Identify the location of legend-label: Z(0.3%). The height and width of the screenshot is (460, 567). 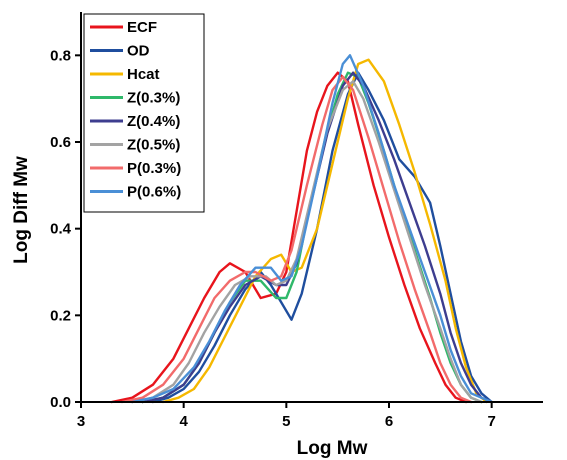
(153, 98).